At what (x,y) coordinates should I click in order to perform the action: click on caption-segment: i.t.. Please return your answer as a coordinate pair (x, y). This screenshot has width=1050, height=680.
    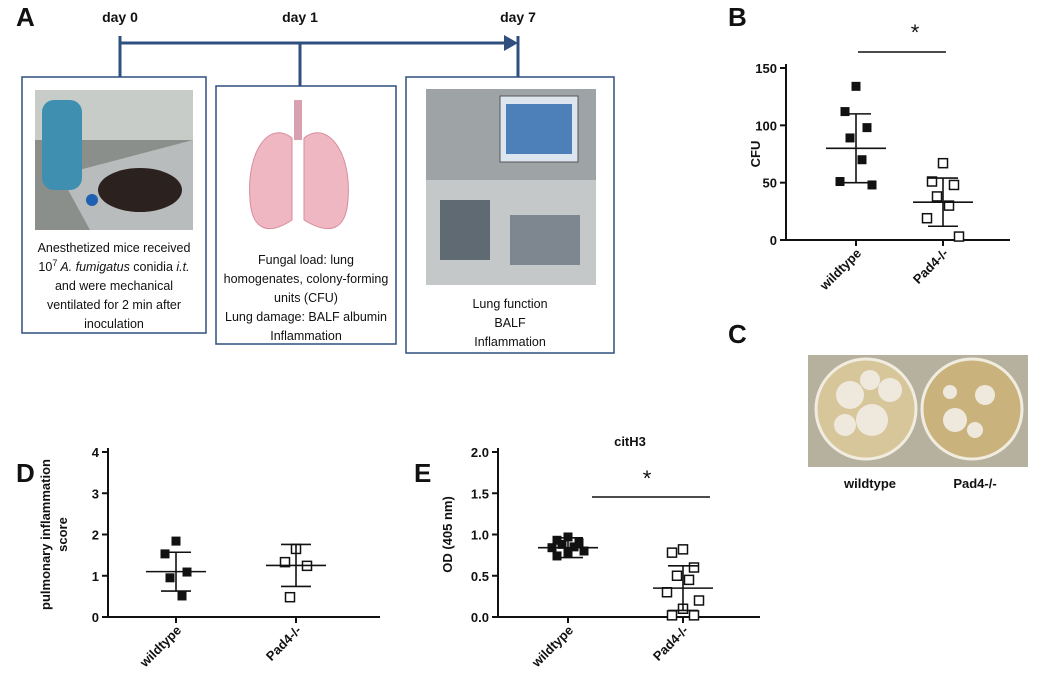
    Looking at the image, I should click on (182, 267).